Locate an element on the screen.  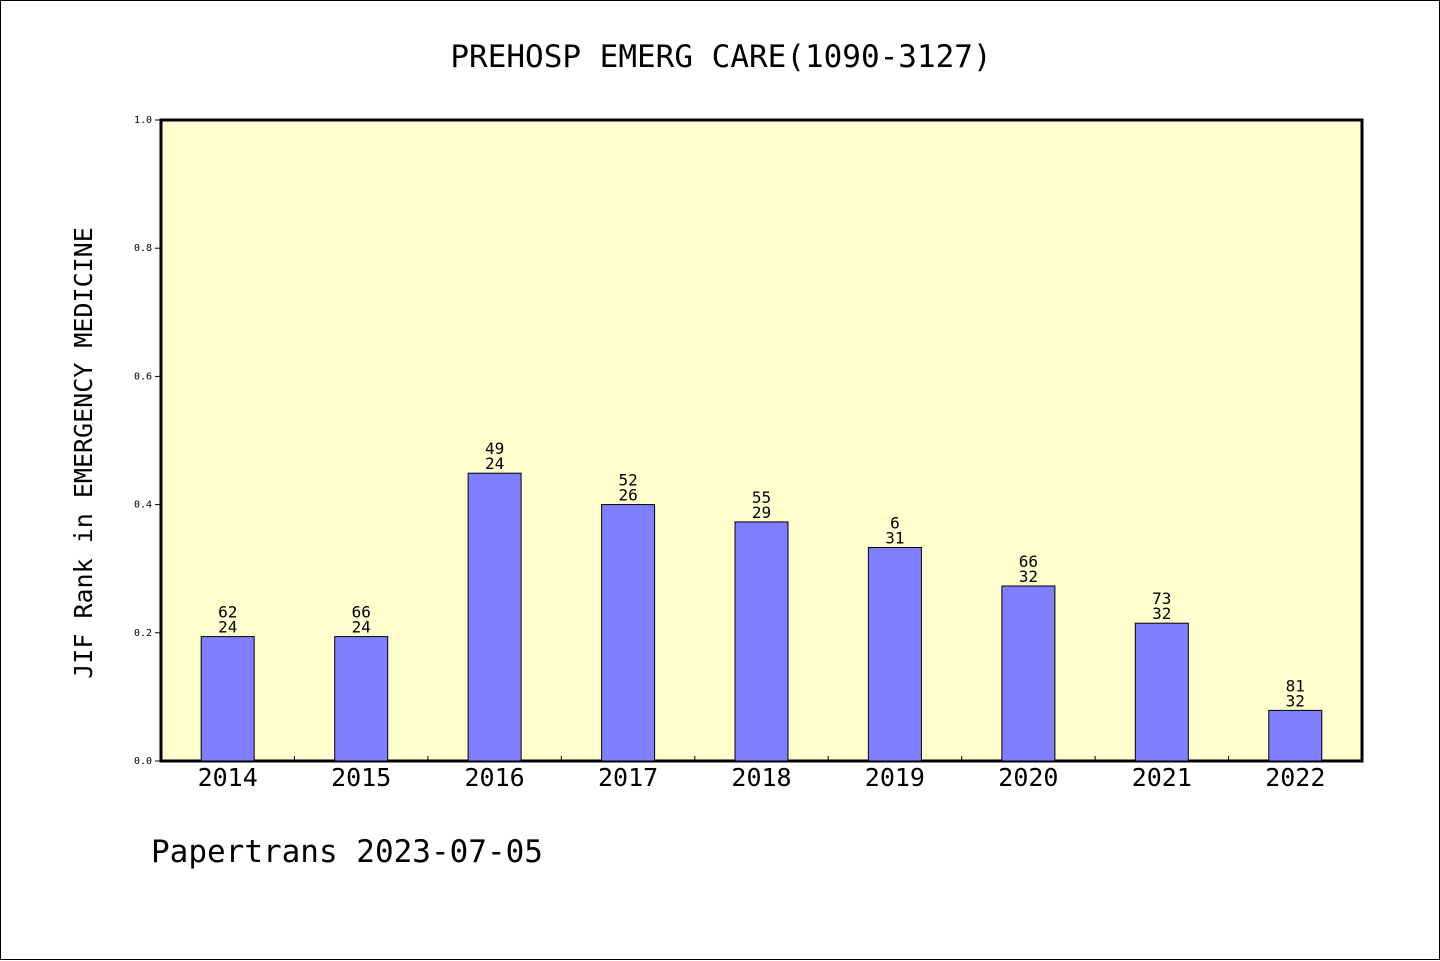
bar-label-top-2017: 52 is located at coordinates (627, 480).